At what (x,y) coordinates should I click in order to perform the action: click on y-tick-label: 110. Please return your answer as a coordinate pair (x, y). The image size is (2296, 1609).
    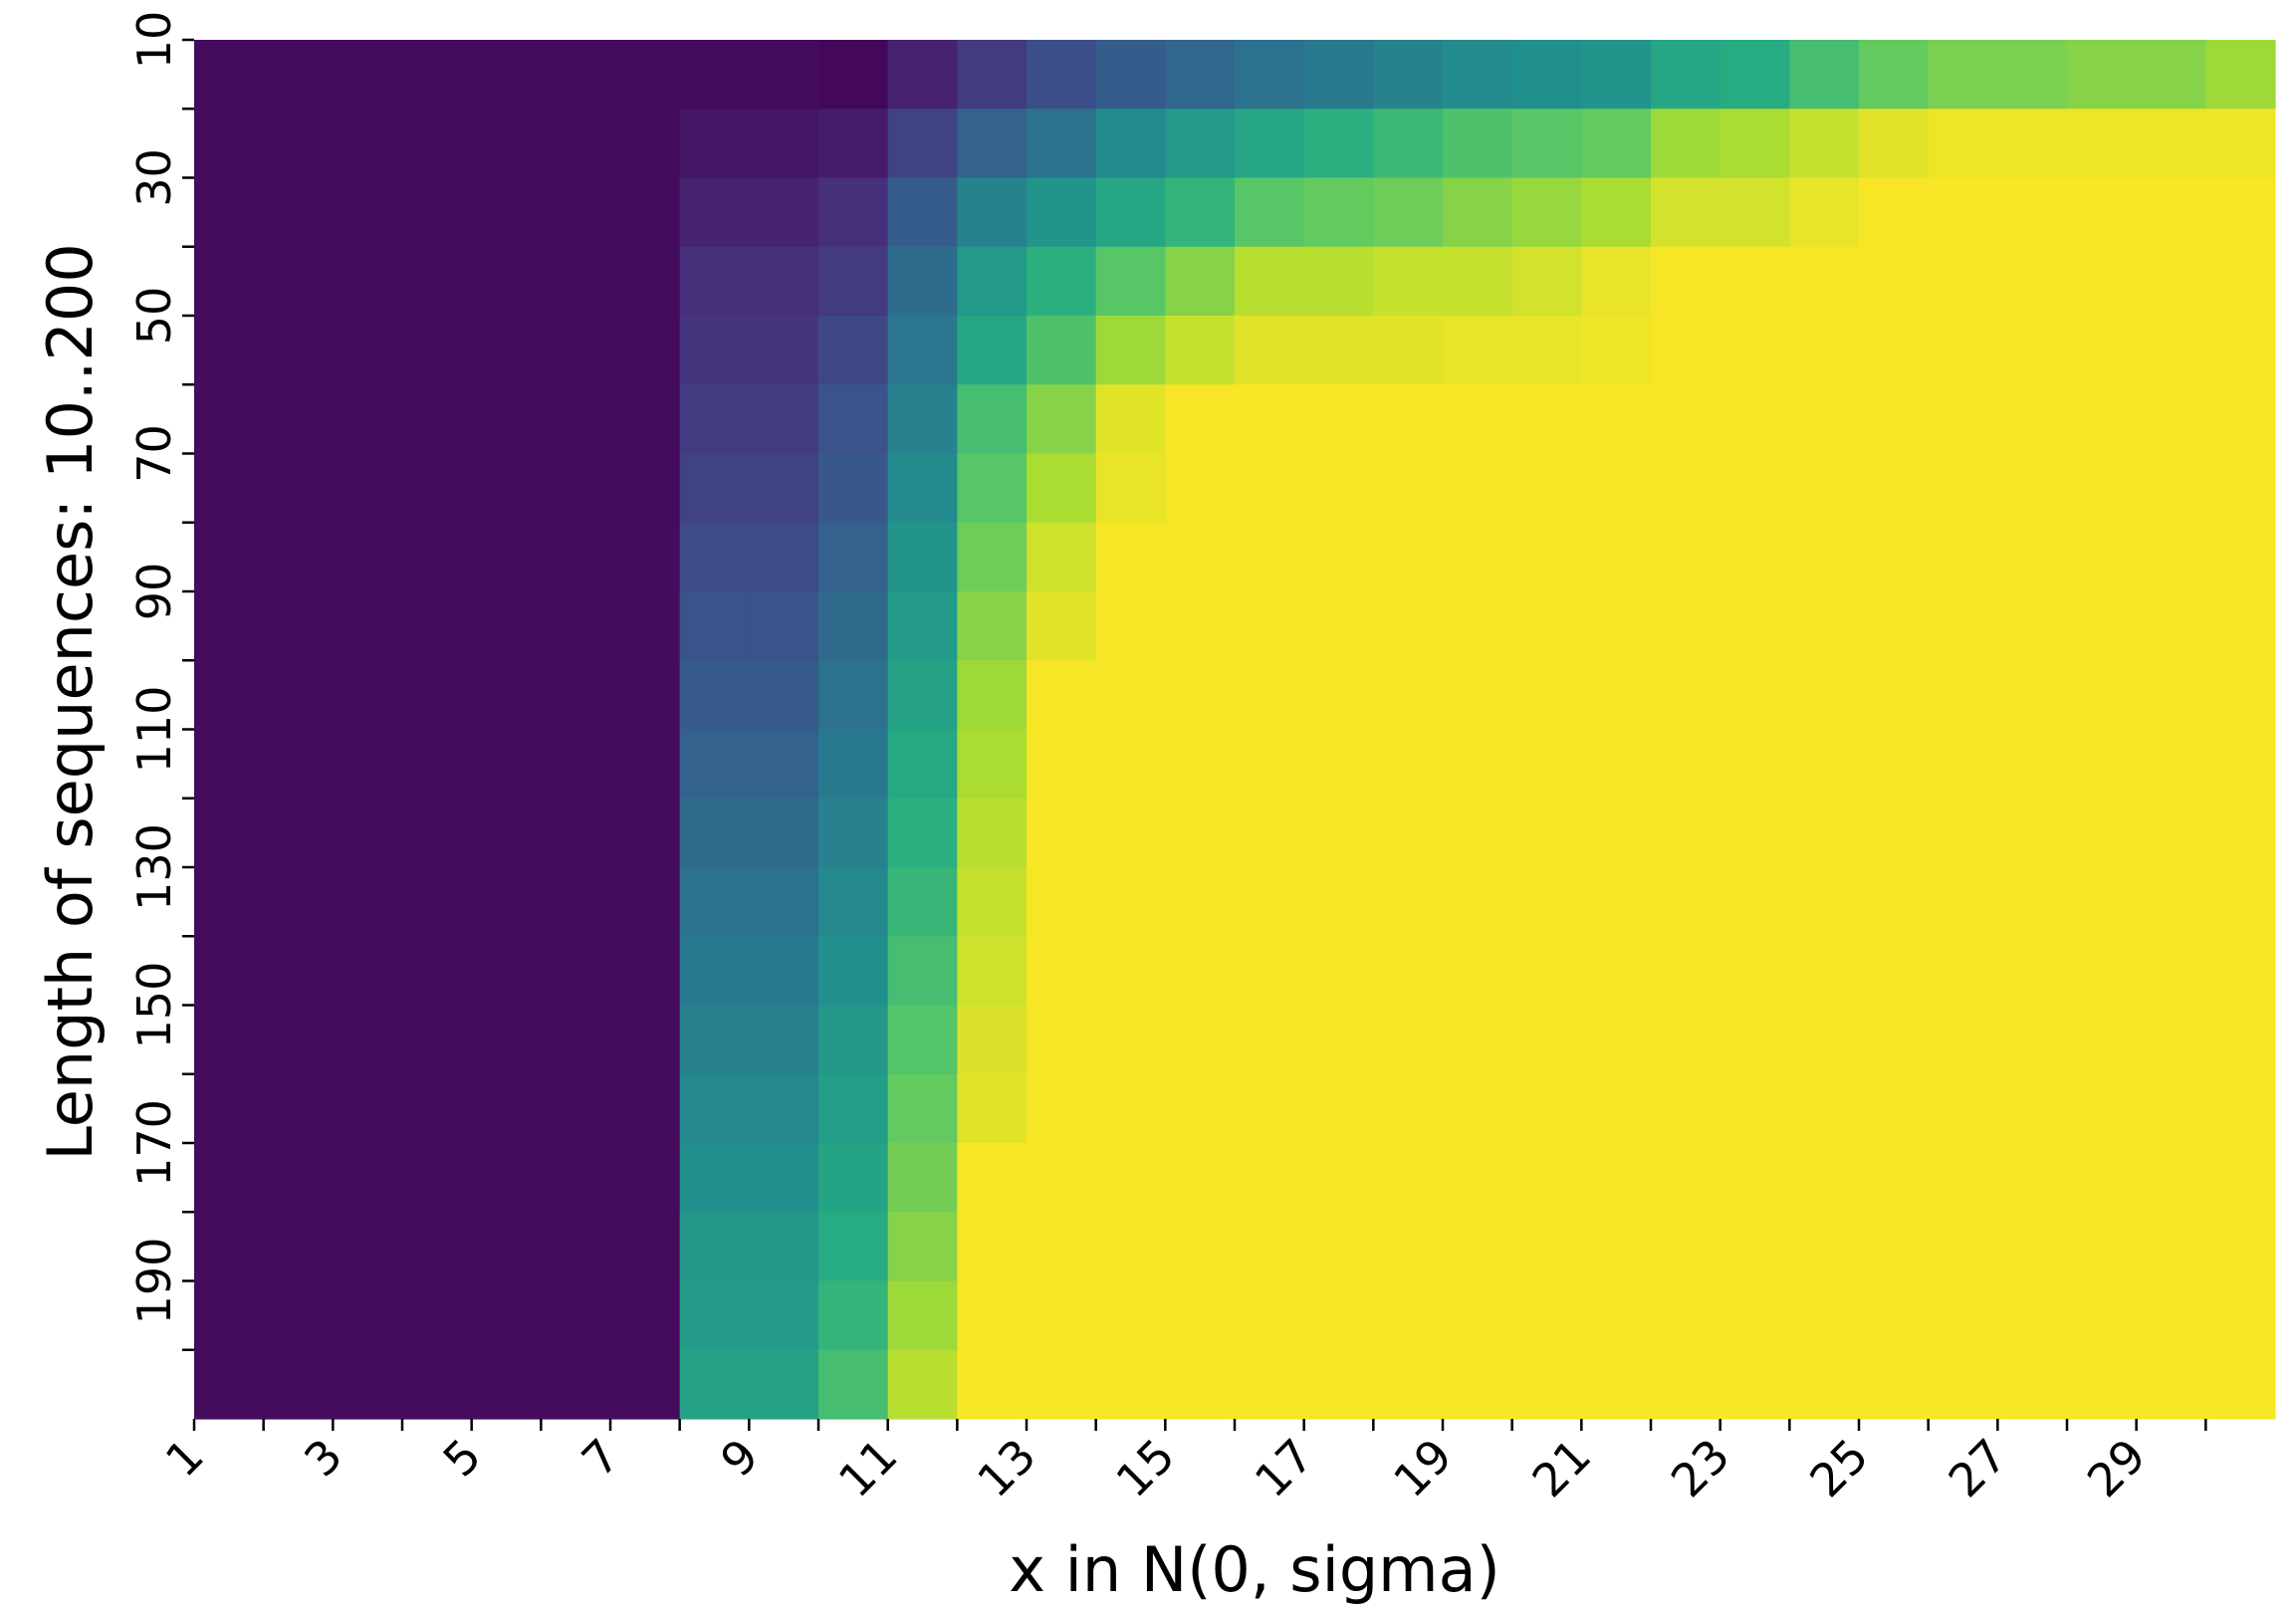
    Looking at the image, I should click on (154, 730).